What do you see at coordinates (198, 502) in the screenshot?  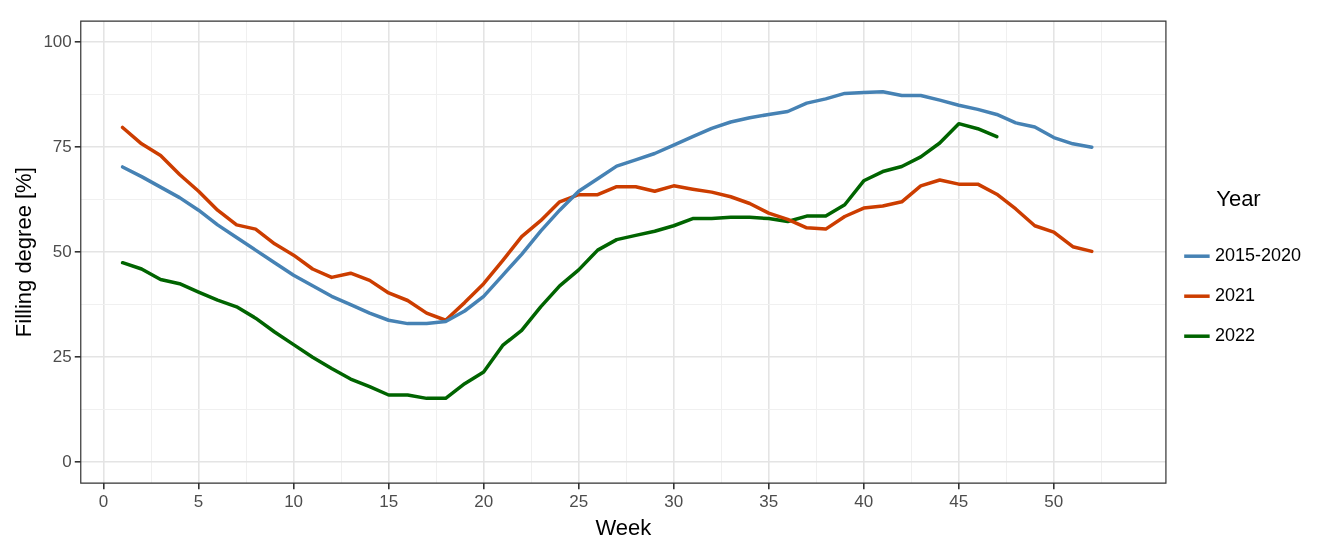 I see `x-tick-label: 5` at bounding box center [198, 502].